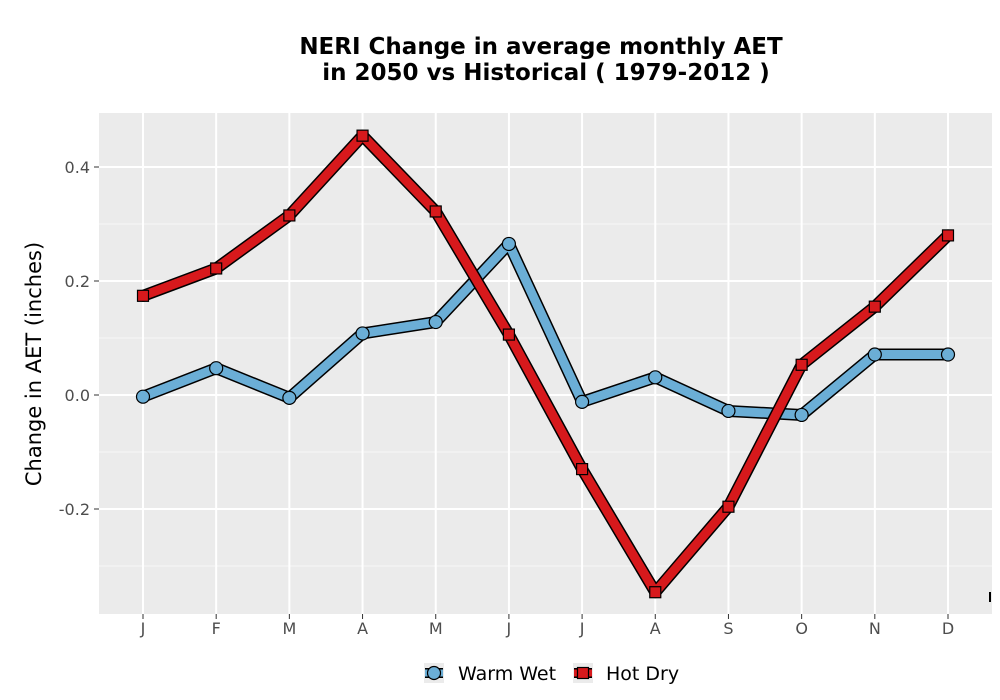 This screenshot has height=700, width=1000. Describe the element at coordinates (583, 673) in the screenshot. I see `legend-square-marker` at that location.